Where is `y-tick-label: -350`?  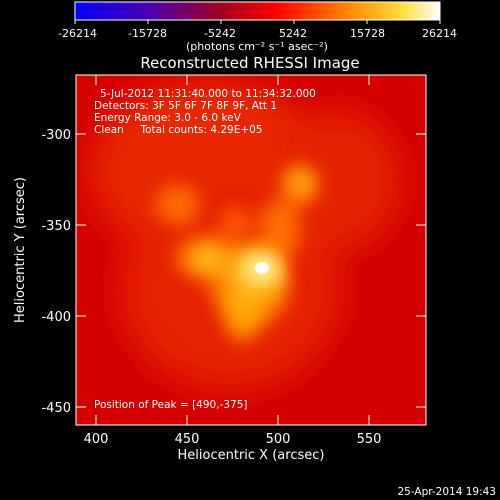
y-tick-label: -350 is located at coordinates (56, 226).